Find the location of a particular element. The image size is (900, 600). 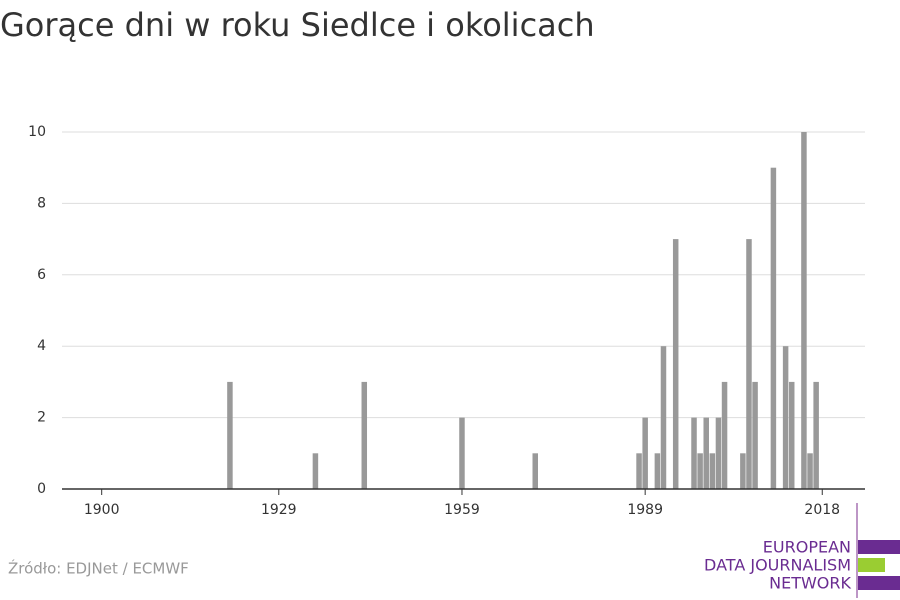

y-tick-label: 8 is located at coordinates (41, 203).